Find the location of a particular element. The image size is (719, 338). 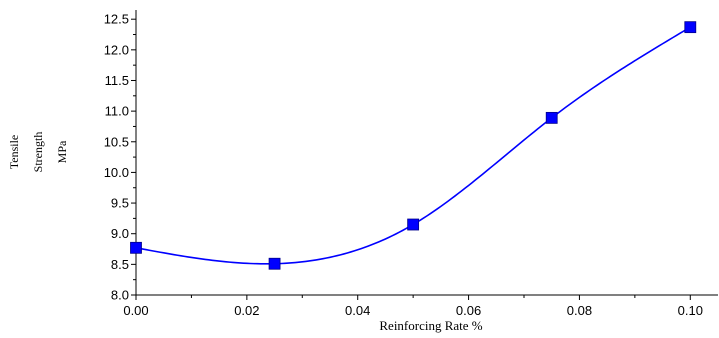

x-tick-label: 0.04 is located at coordinates (357, 310).